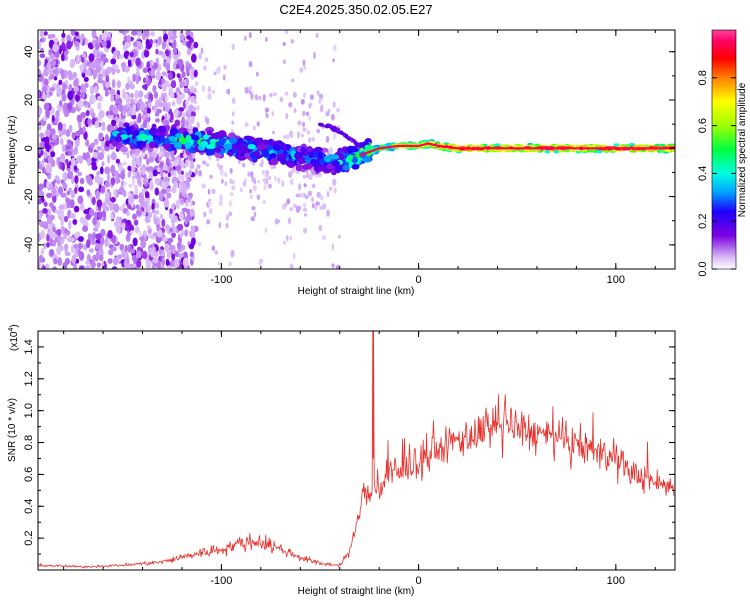 This screenshot has height=600, width=750. What do you see at coordinates (616, 280) in the screenshot?
I see `x-tick-label: 100` at bounding box center [616, 280].